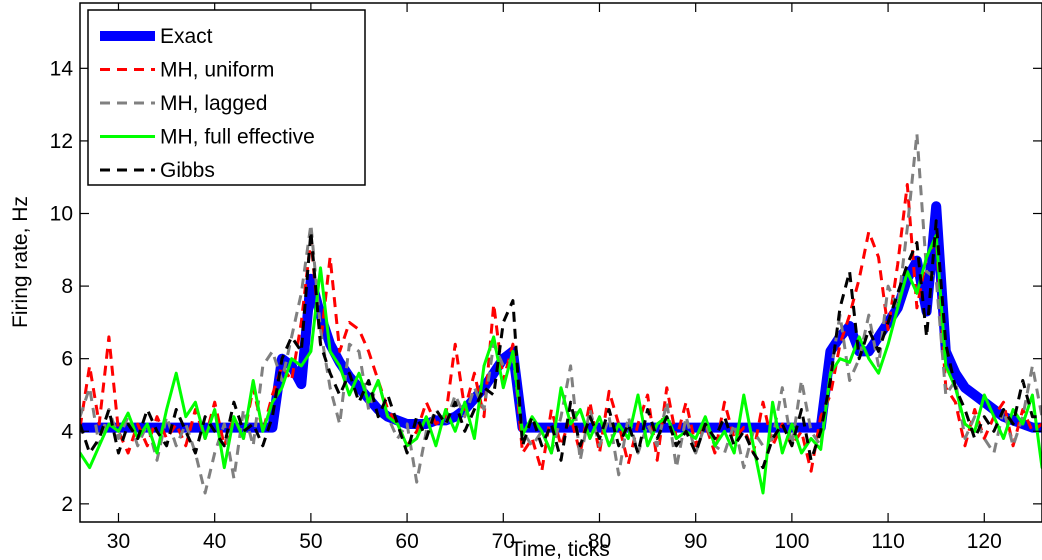 The image size is (1042, 560). What do you see at coordinates (187, 170) in the screenshot?
I see `legend-label-gibbs: Gibbs` at bounding box center [187, 170].